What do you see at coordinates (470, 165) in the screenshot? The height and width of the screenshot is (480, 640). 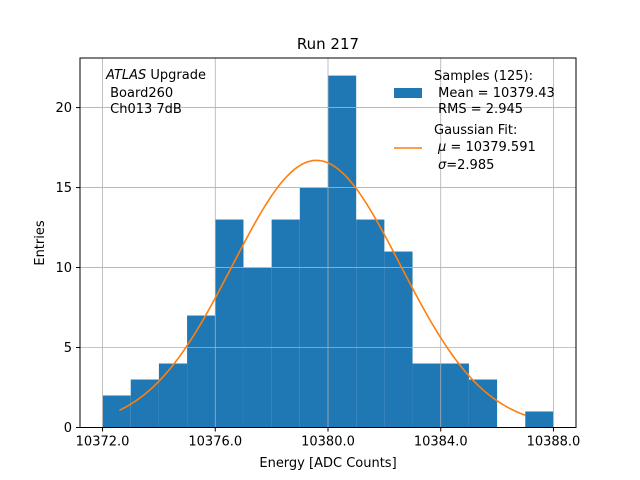 I see `sigma-value: =2.985` at bounding box center [470, 165].